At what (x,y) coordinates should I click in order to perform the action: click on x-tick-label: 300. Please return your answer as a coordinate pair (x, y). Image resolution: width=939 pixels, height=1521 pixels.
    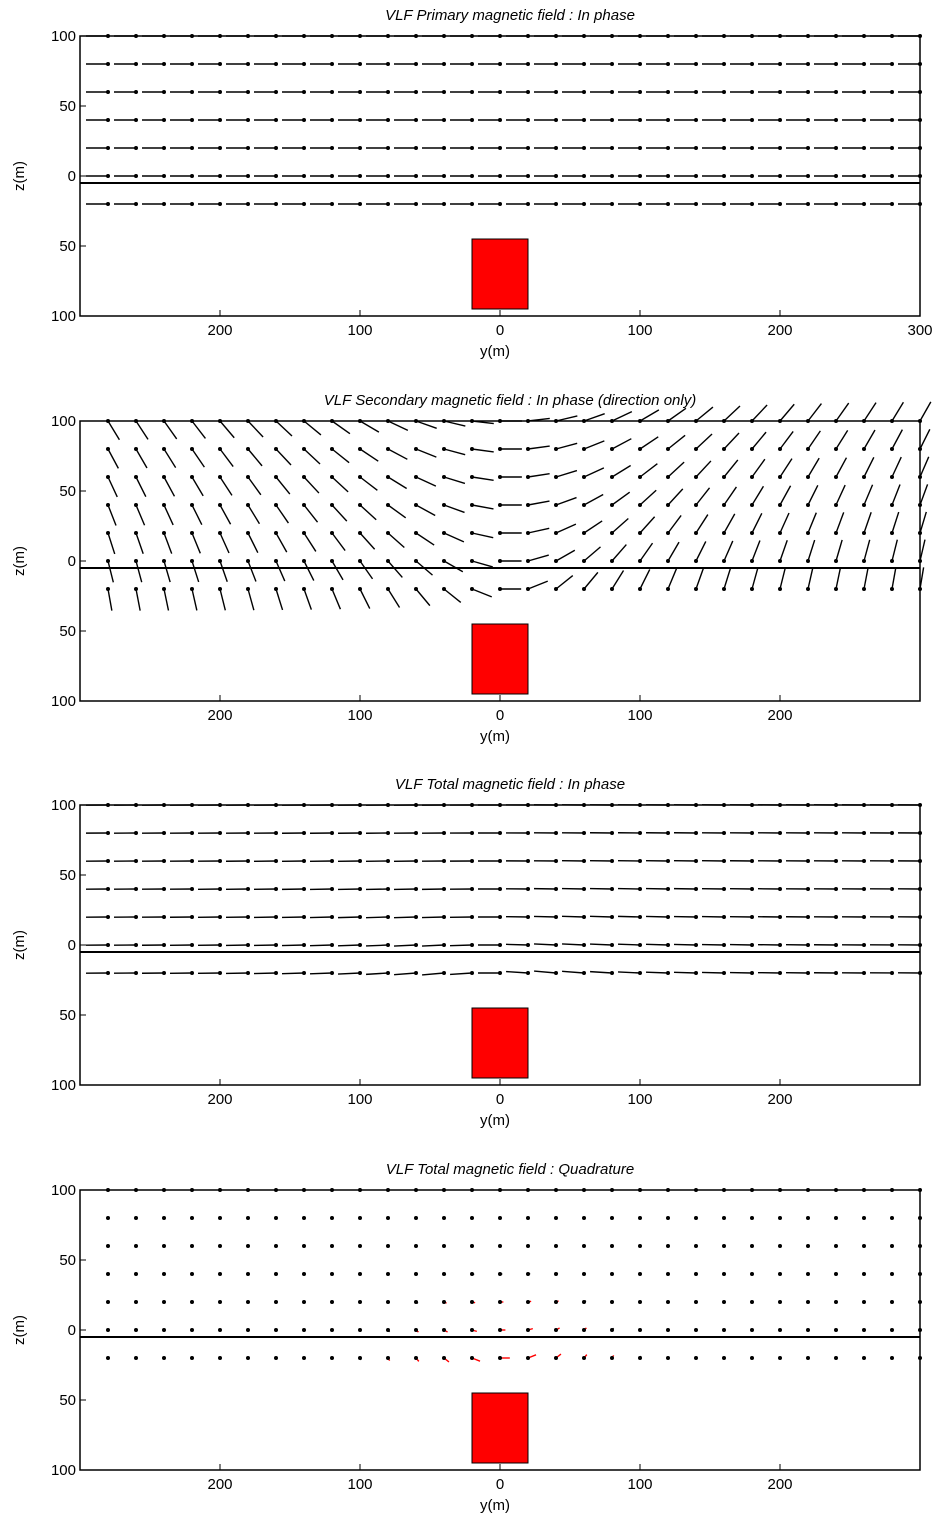
    Looking at the image, I should click on (919, 330).